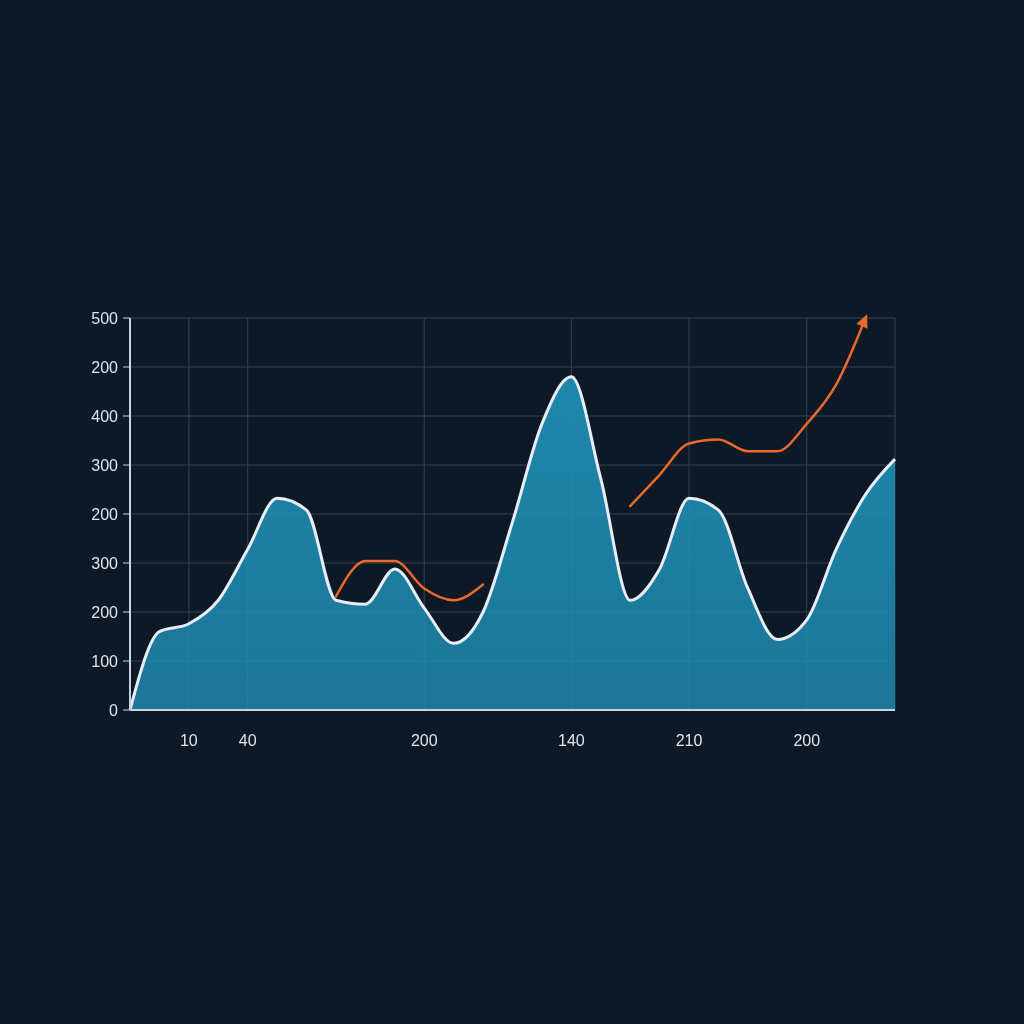  Describe the element at coordinates (105, 416) in the screenshot. I see `text: 400` at that location.